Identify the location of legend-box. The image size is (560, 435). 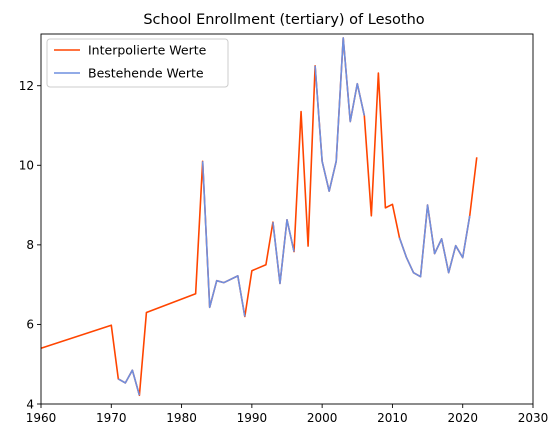
(137, 63).